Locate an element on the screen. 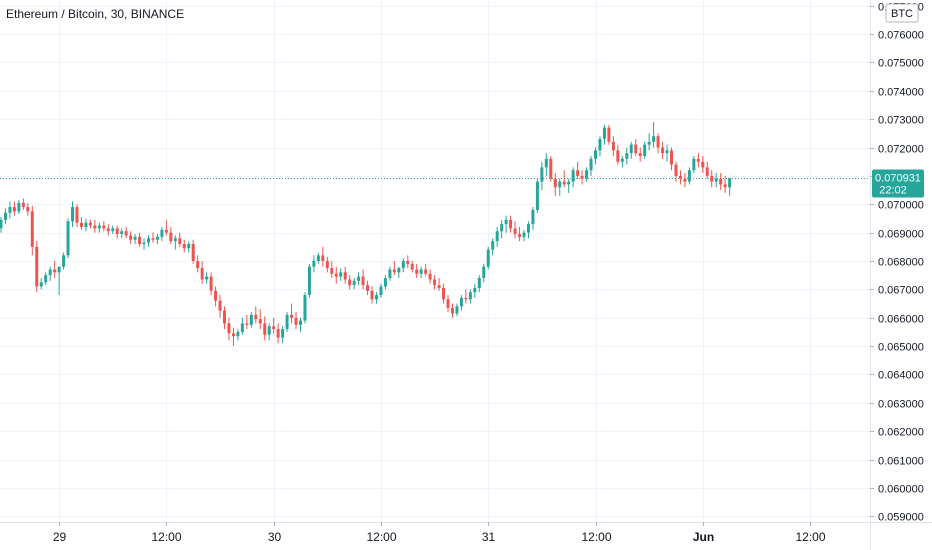 Image resolution: width=932 pixels, height=550 pixels. symbol-legend: Ethereum / Bitcoin, 30, BINANCE is located at coordinates (95, 14).